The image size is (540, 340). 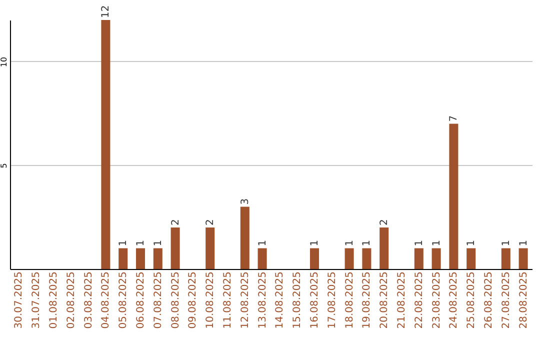 What do you see at coordinates (506, 300) in the screenshot?
I see `x-tick-label: 27.08.2025` at bounding box center [506, 300].